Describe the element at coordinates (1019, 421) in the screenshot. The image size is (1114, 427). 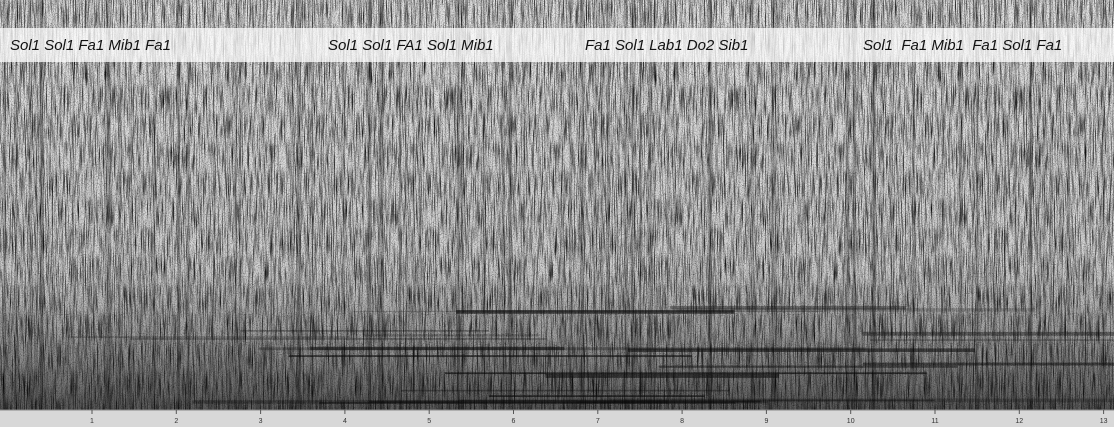
I see `tick-label: 12` at that location.